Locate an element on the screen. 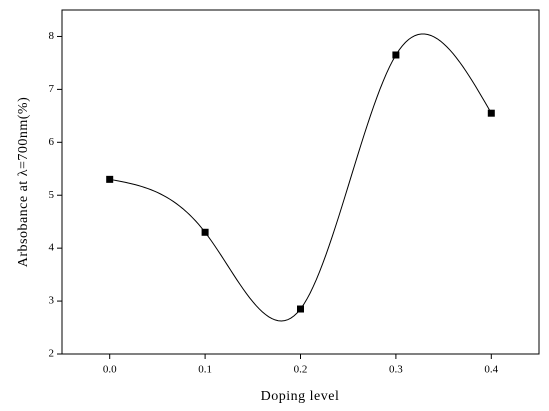 The width and height of the screenshot is (549, 411). y-tick-label: 7 is located at coordinates (52, 89).